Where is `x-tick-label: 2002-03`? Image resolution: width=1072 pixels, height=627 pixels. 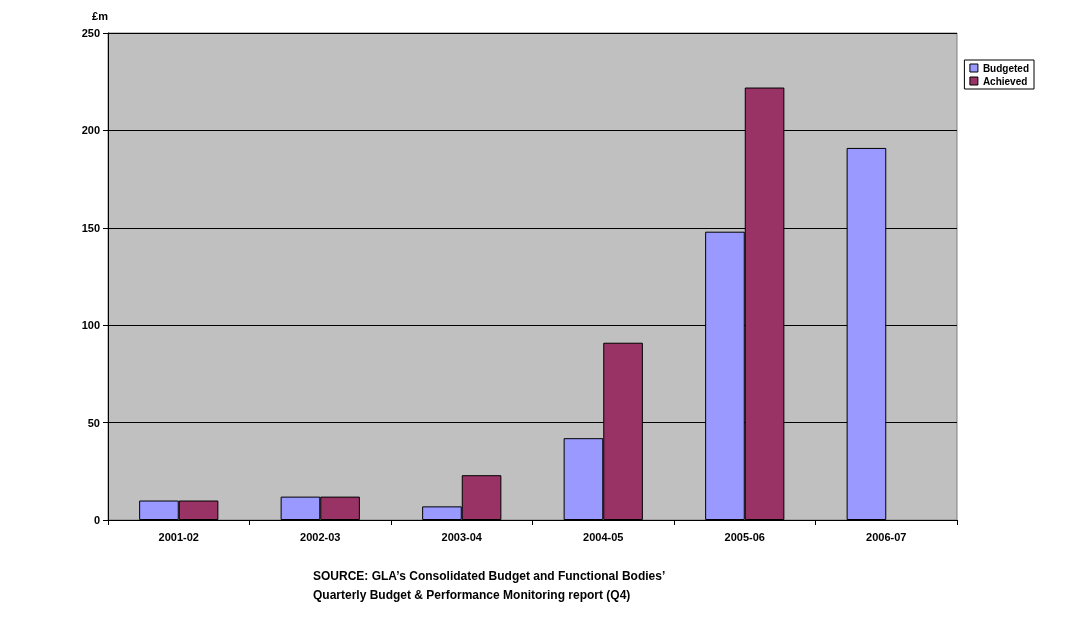 x-tick-label: 2002-03 is located at coordinates (320, 536).